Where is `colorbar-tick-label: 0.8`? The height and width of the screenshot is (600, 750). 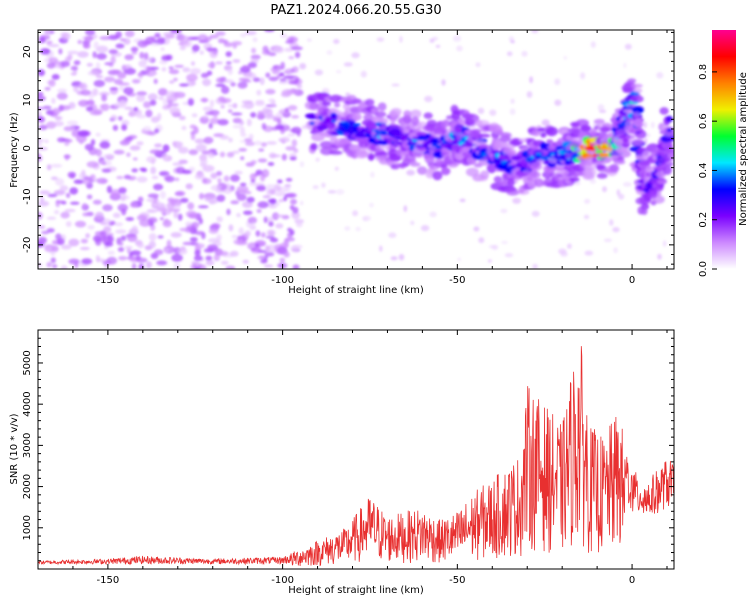
colorbar-tick-label: 0.8 is located at coordinates (703, 72).